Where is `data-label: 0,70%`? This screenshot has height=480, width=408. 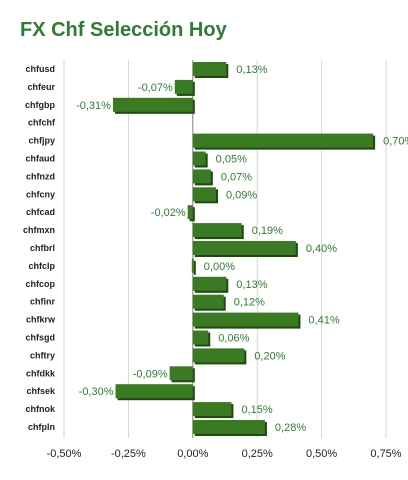 data-label: 0,70% is located at coordinates (395, 142).